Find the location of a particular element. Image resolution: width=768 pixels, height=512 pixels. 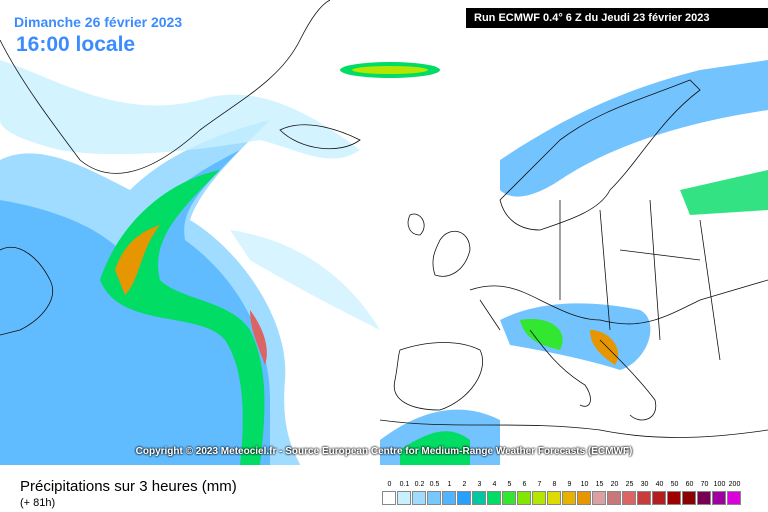

forecast-date: Dimanche 26 février 2023 is located at coordinates (98, 22).